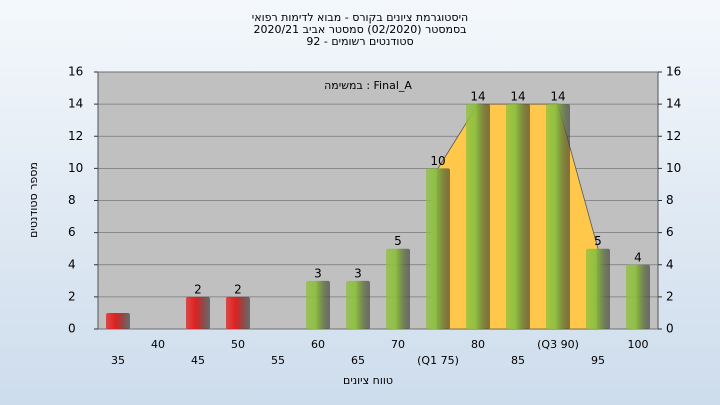 Image resolution: width=720 pixels, height=405 pixels. What do you see at coordinates (673, 136) in the screenshot?
I see `y2-tick-label: 12` at bounding box center [673, 136].